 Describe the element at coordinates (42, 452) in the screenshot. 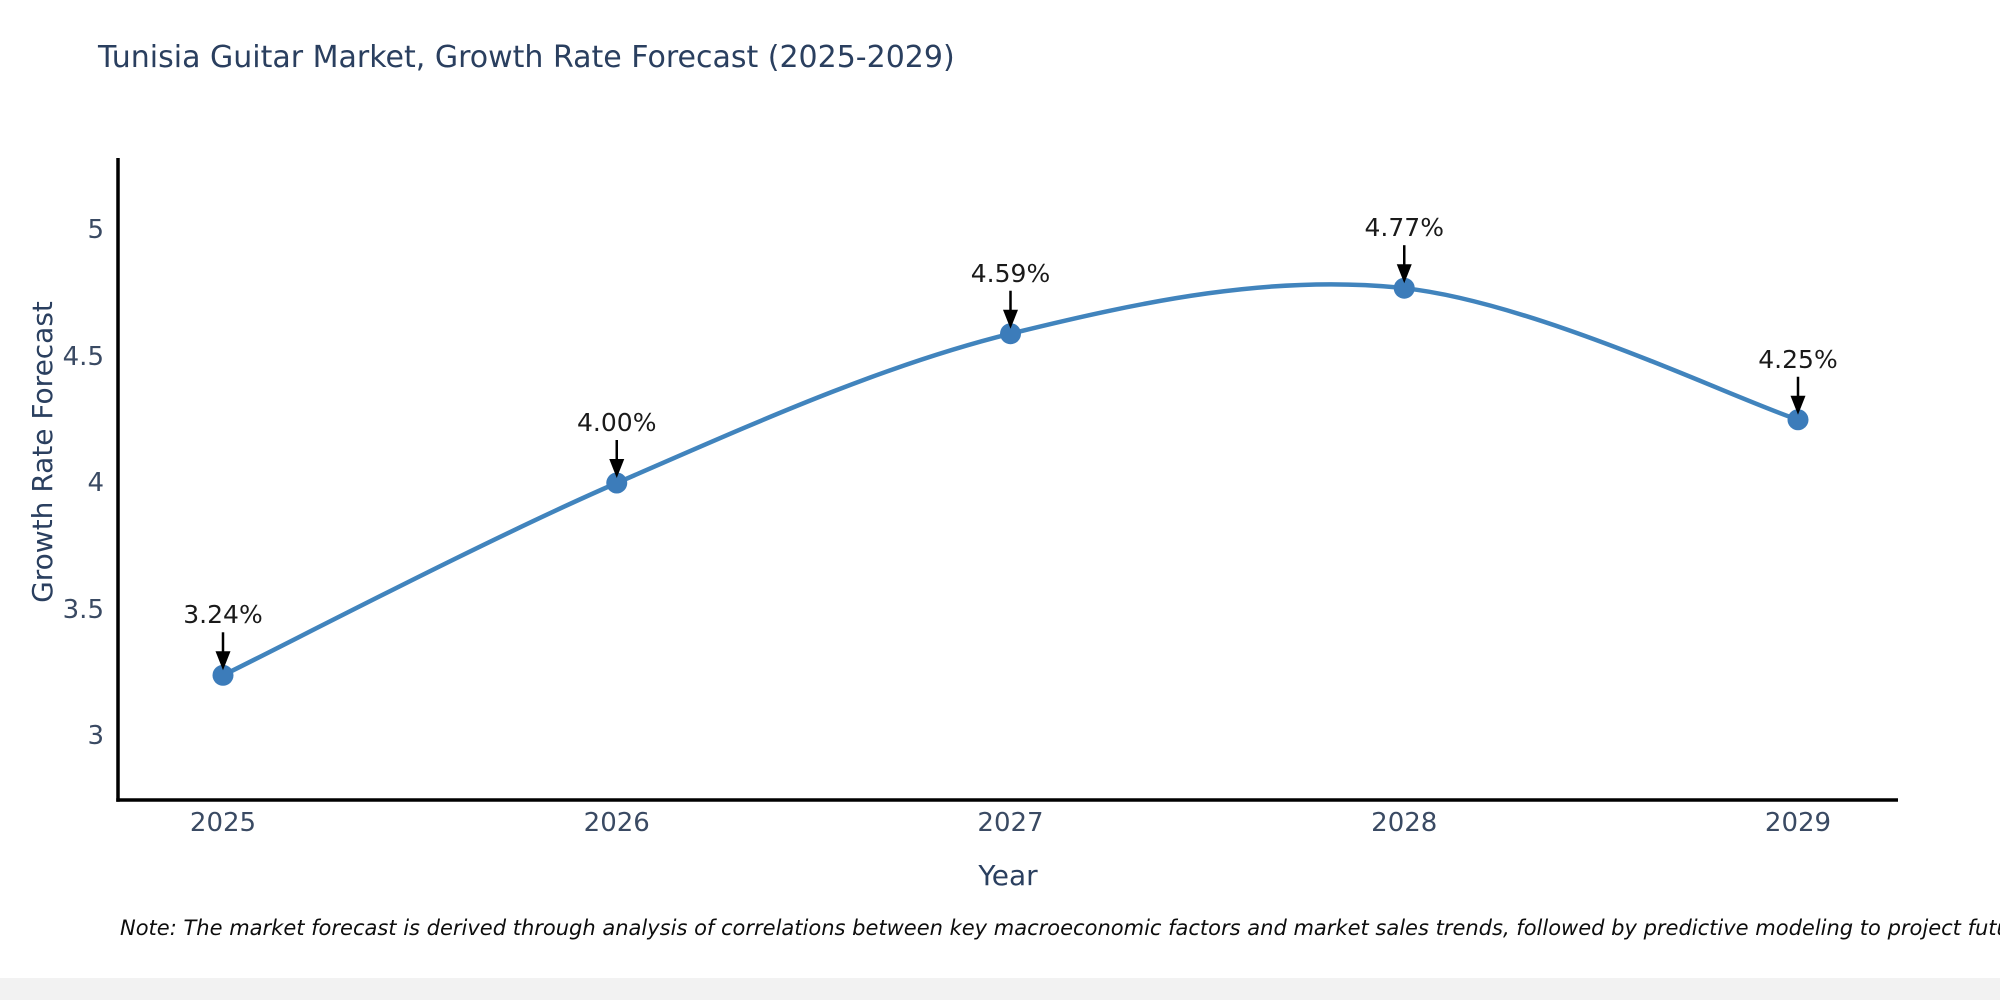

I see `y-axis-title: Growth Rate Forecast` at that location.